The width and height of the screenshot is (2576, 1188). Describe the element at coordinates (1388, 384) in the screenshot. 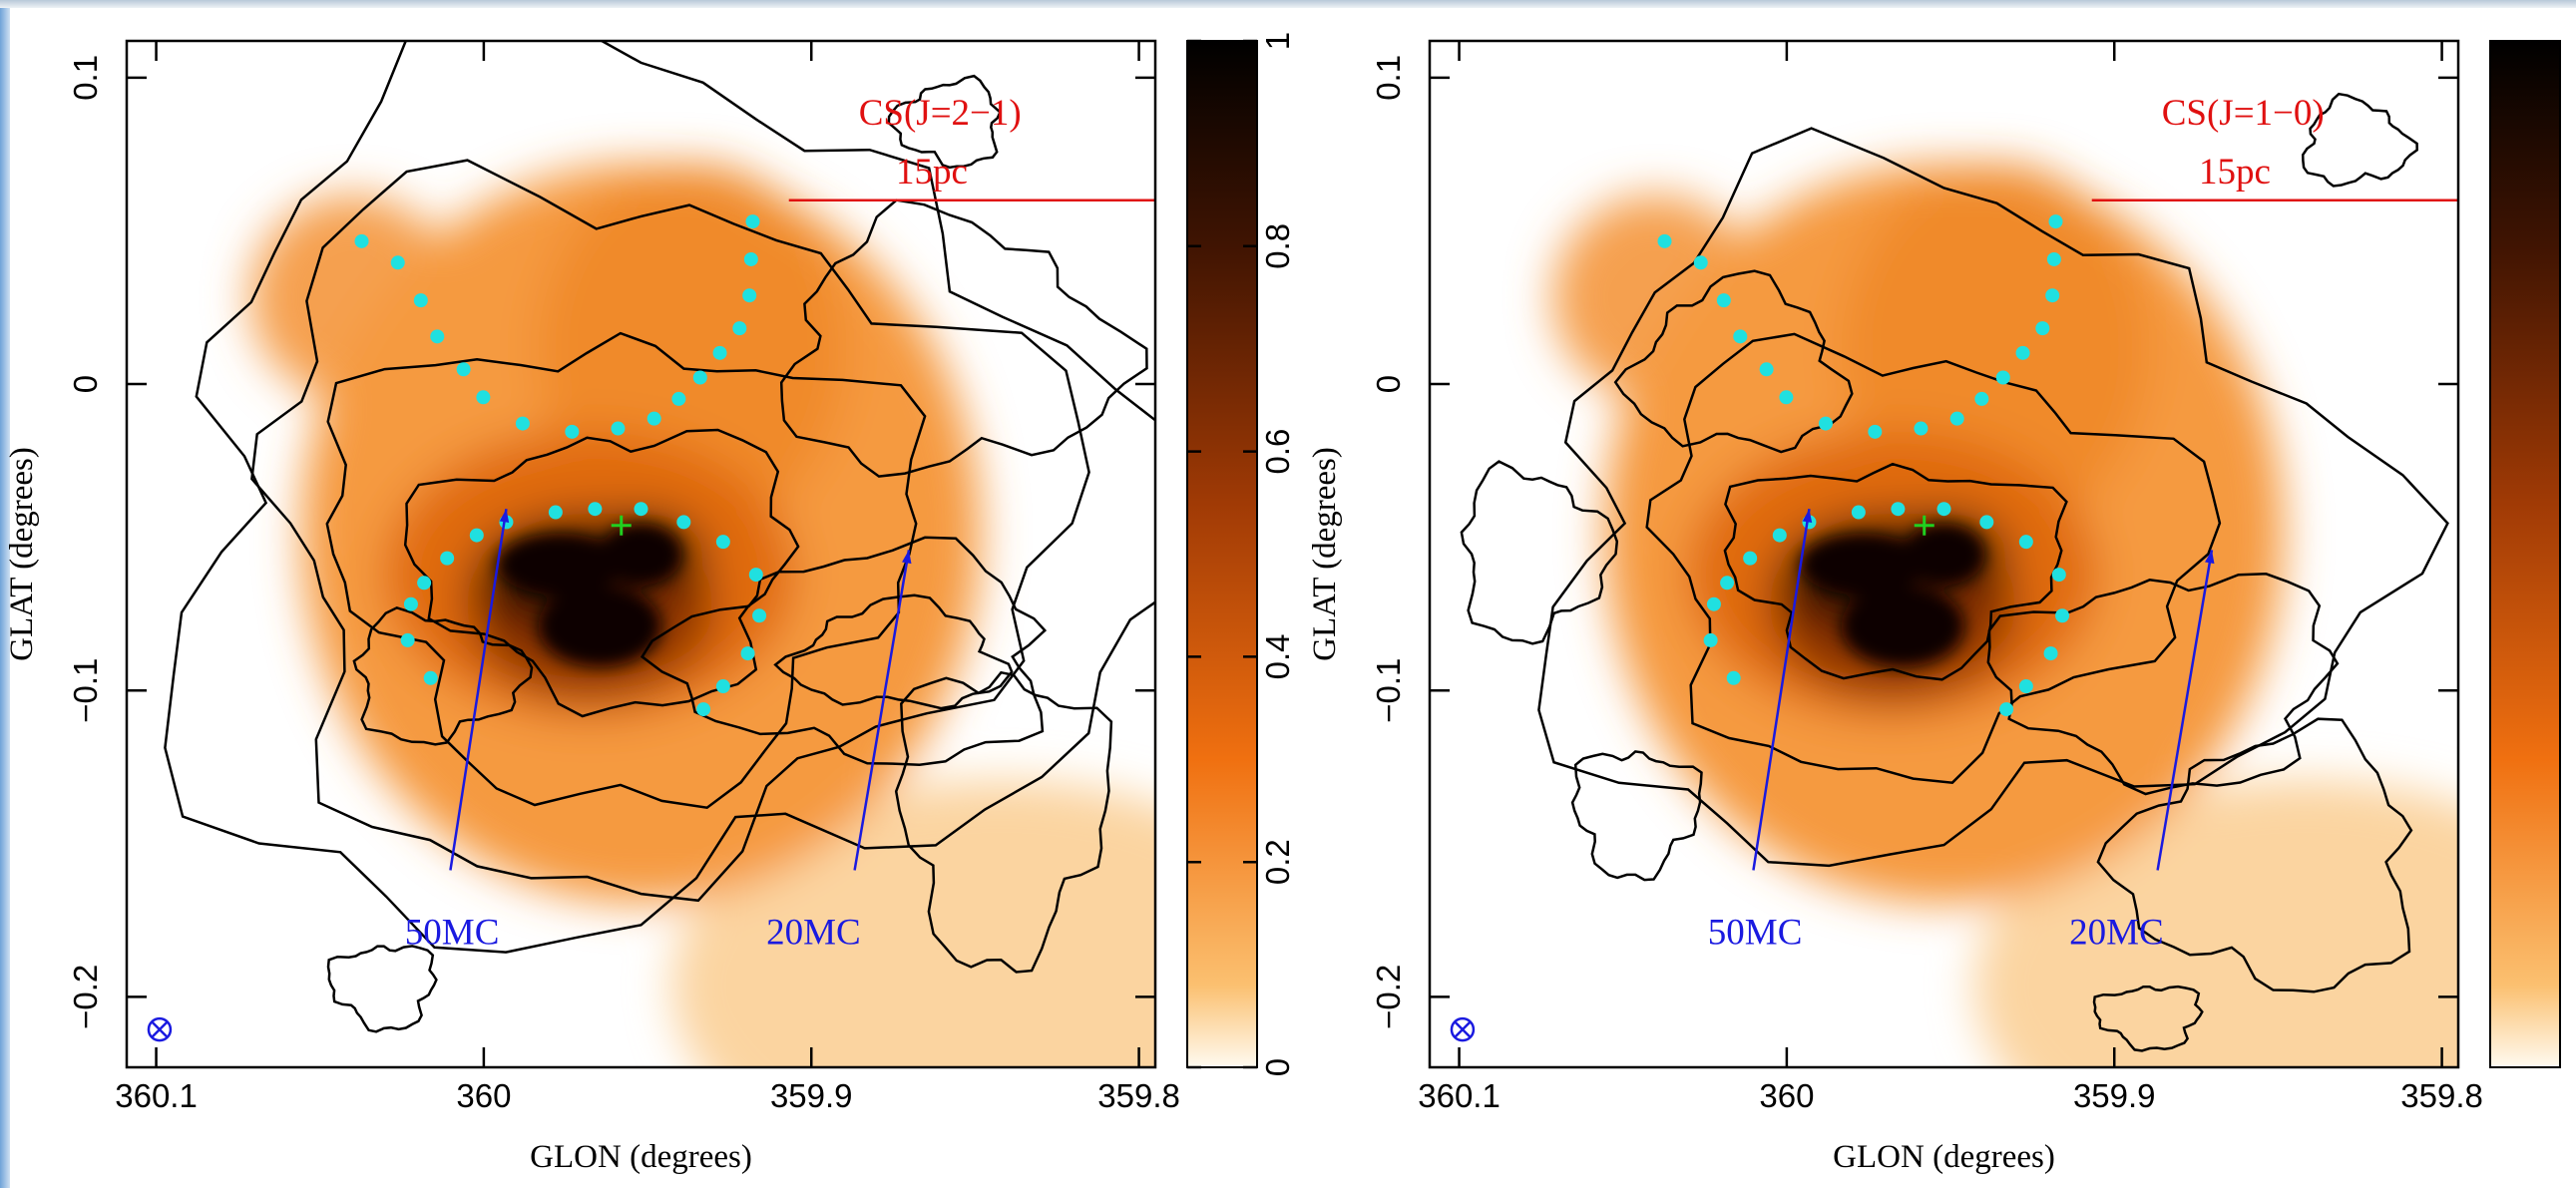

I see `y-tick-label: 0` at that location.